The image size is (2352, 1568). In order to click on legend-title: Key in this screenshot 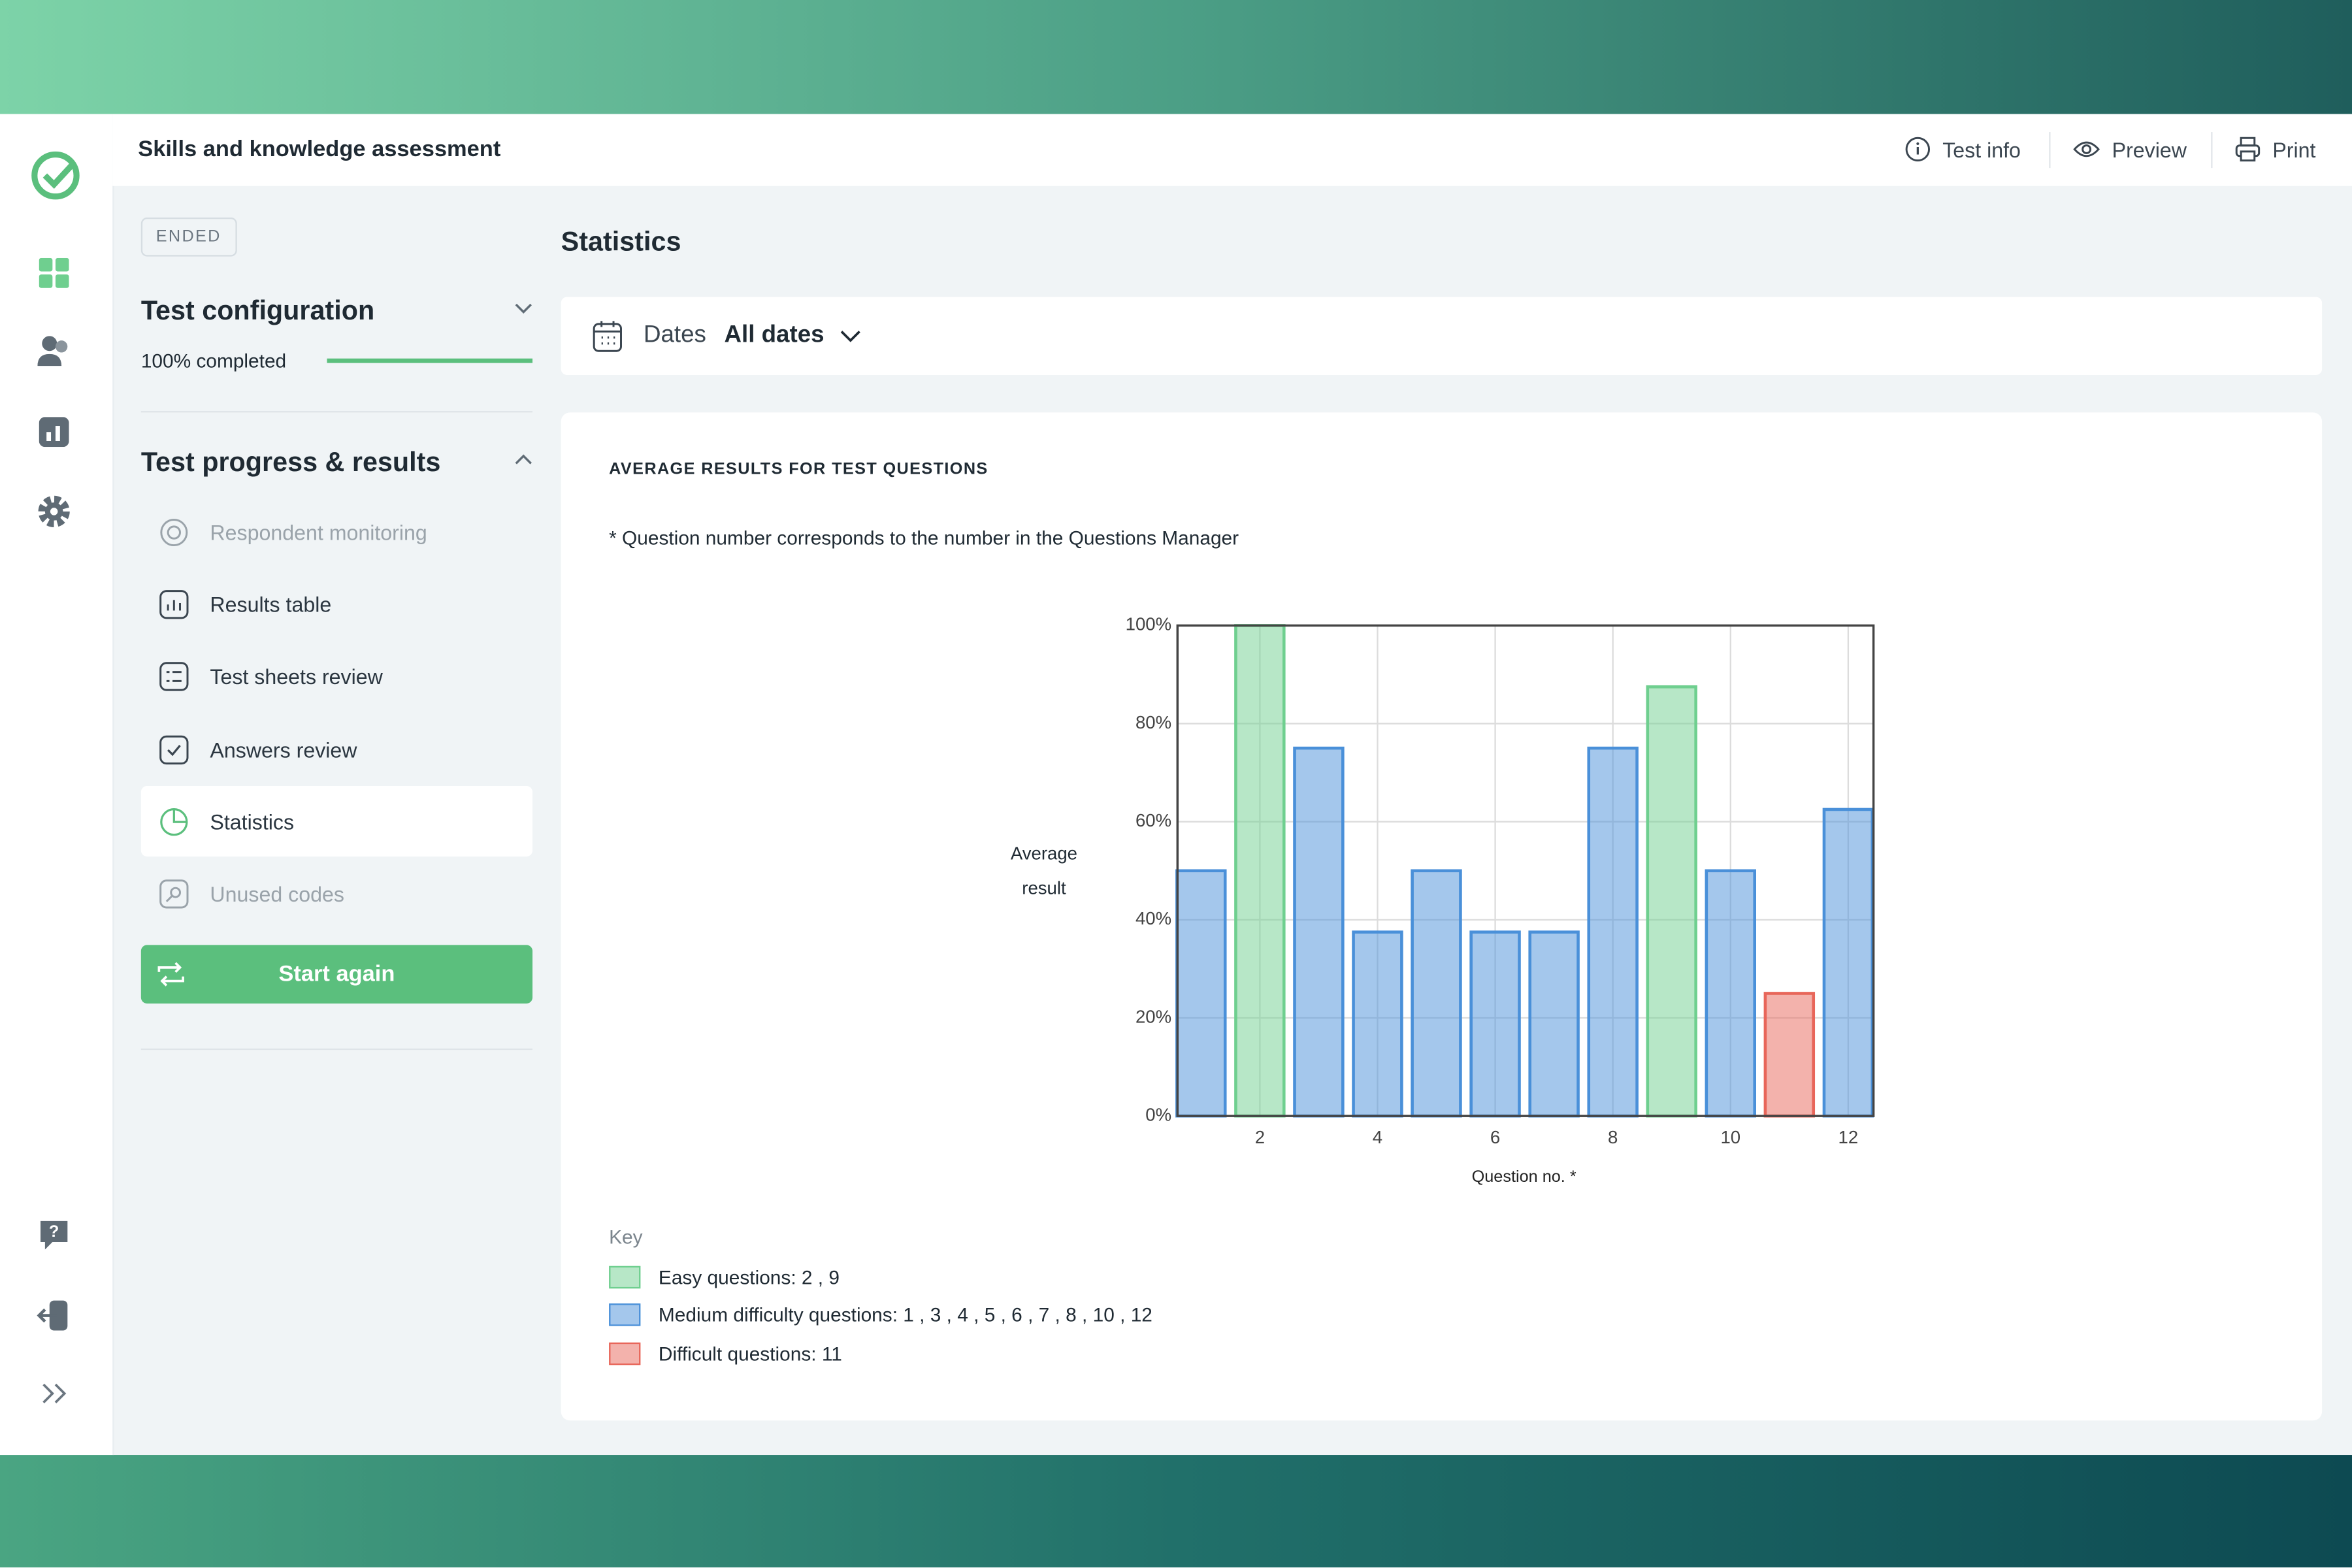, I will do `click(626, 1237)`.